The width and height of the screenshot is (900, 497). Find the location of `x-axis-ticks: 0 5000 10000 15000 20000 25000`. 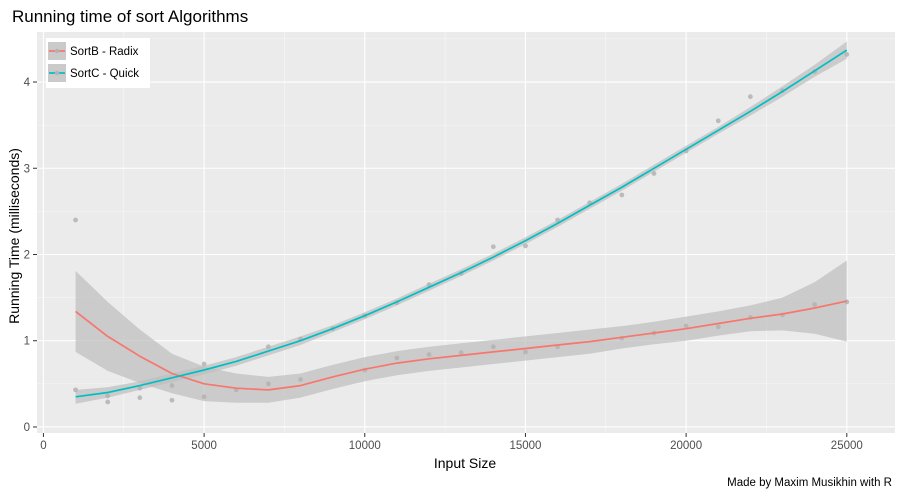

x-axis-ticks: 0 5000 10000 15000 20000 25000 is located at coordinates (451, 442).